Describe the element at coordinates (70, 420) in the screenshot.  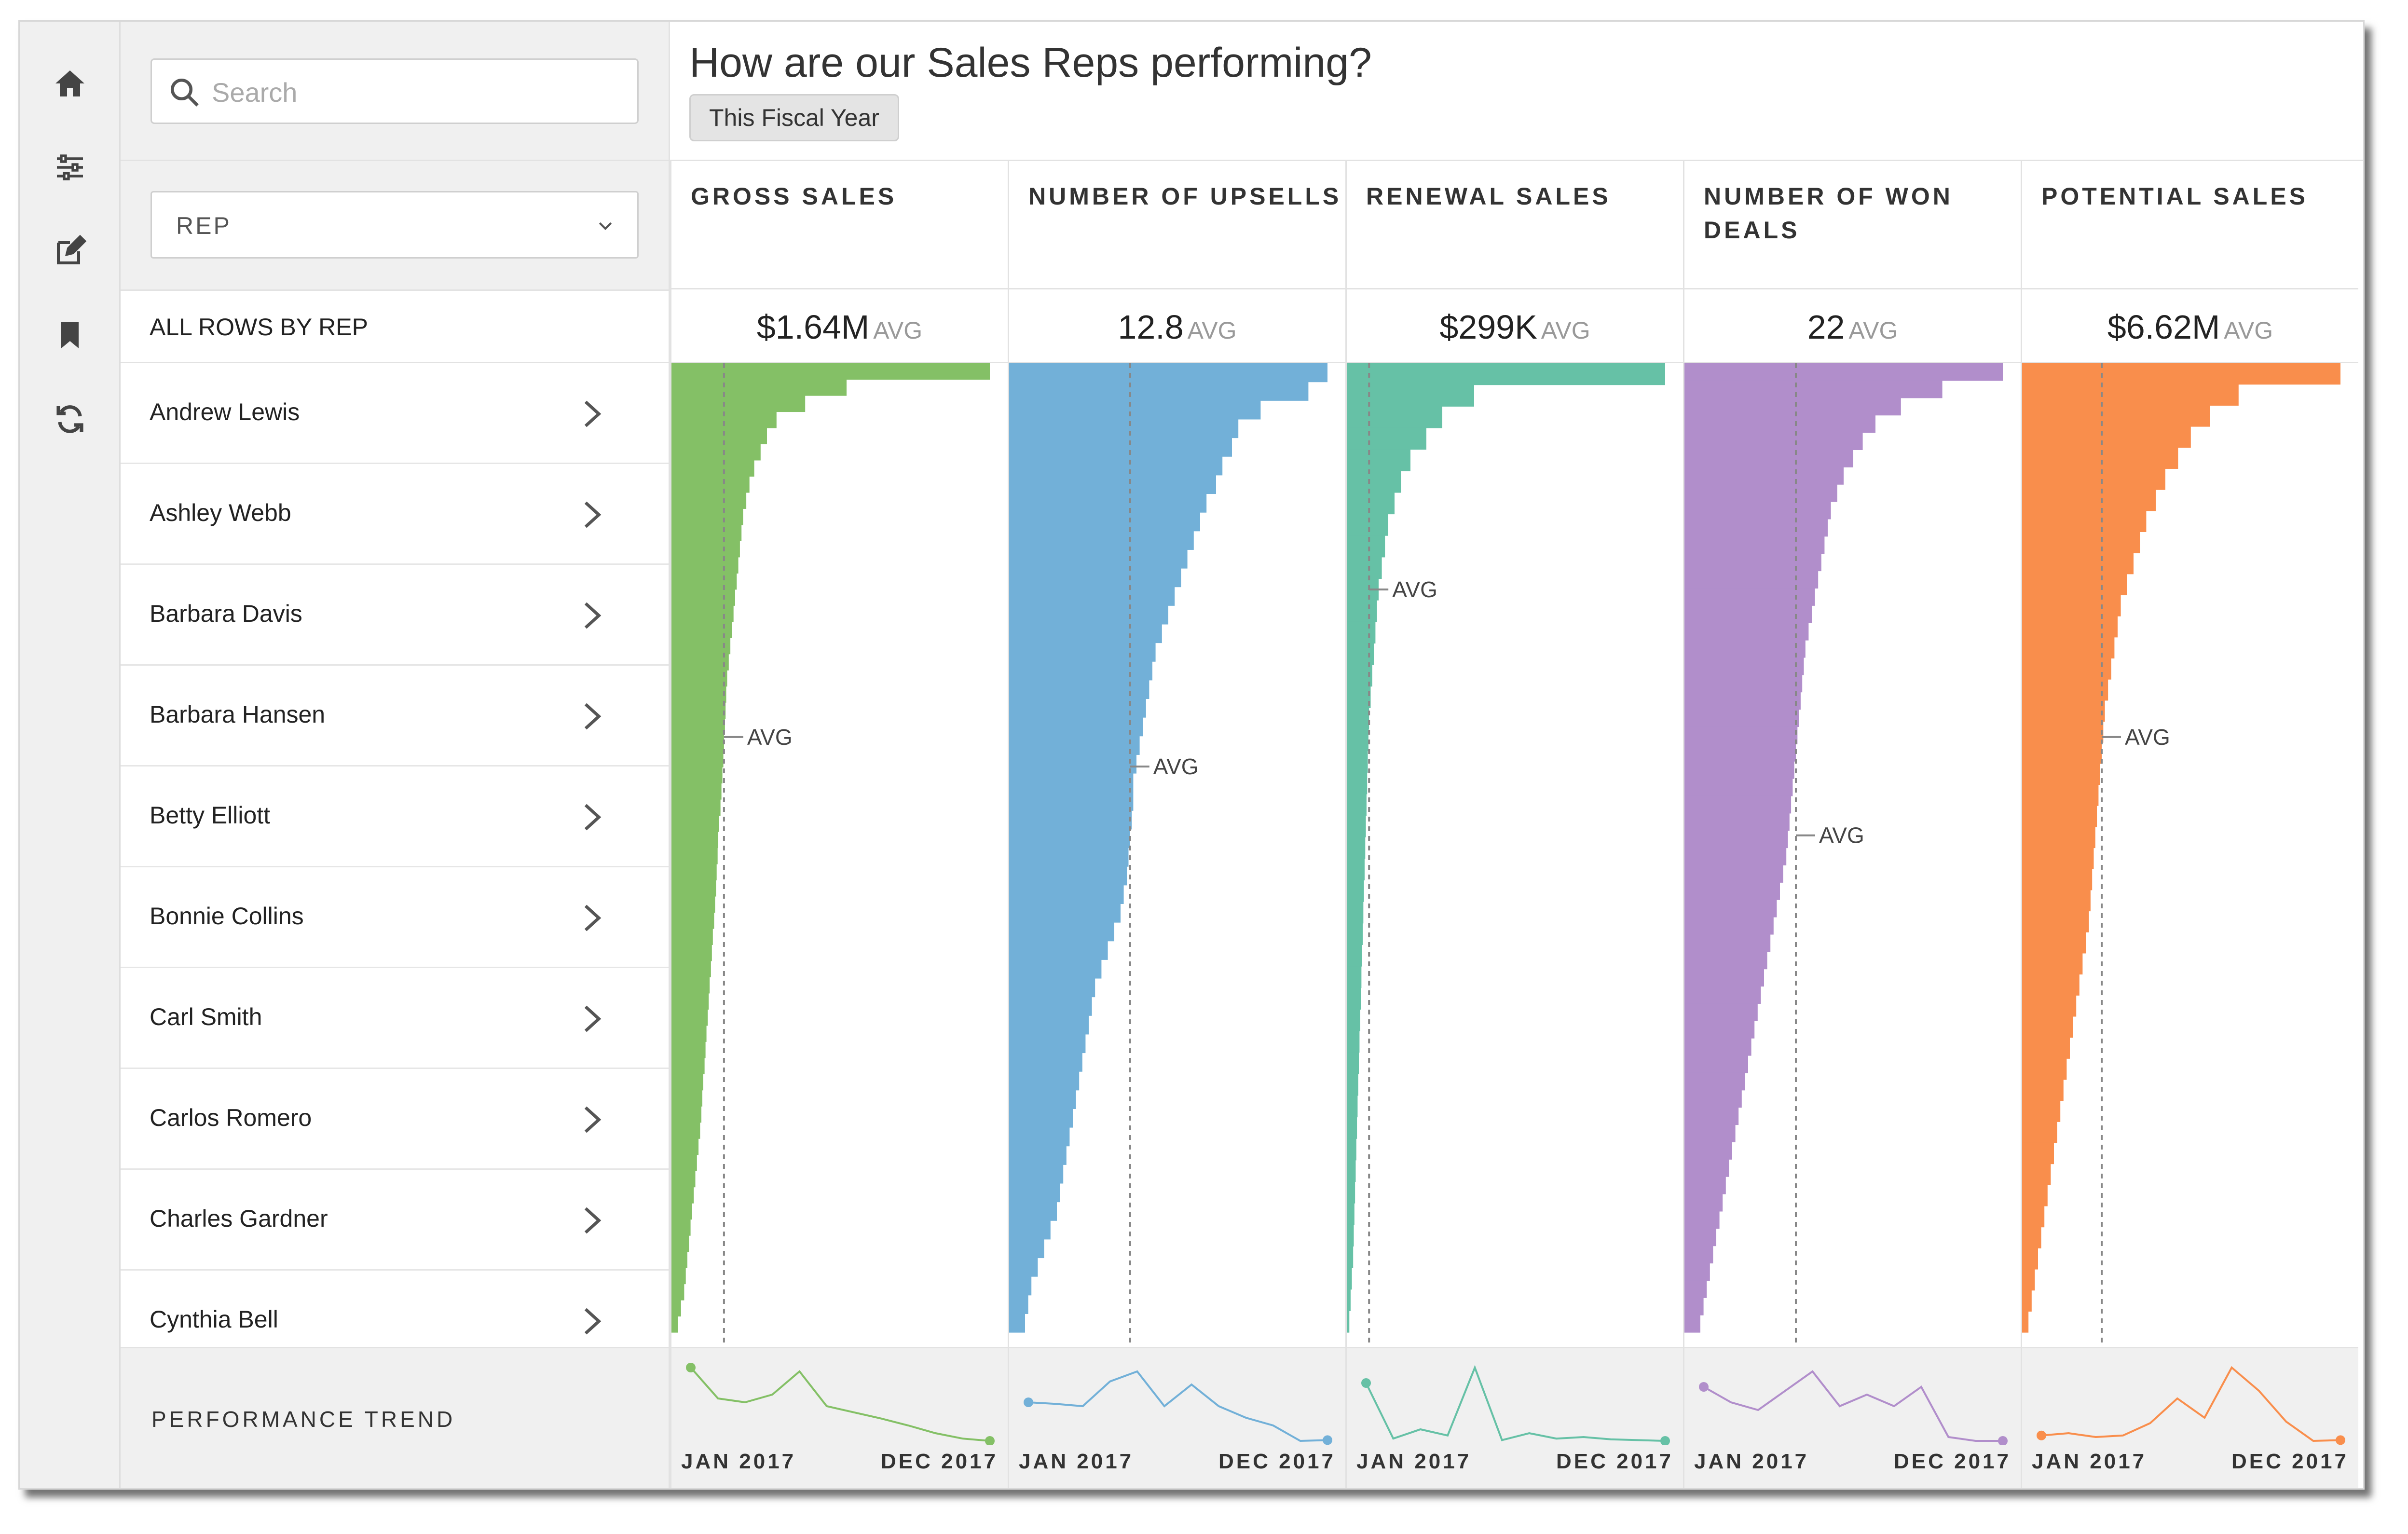
I see `refresh-icon` at that location.